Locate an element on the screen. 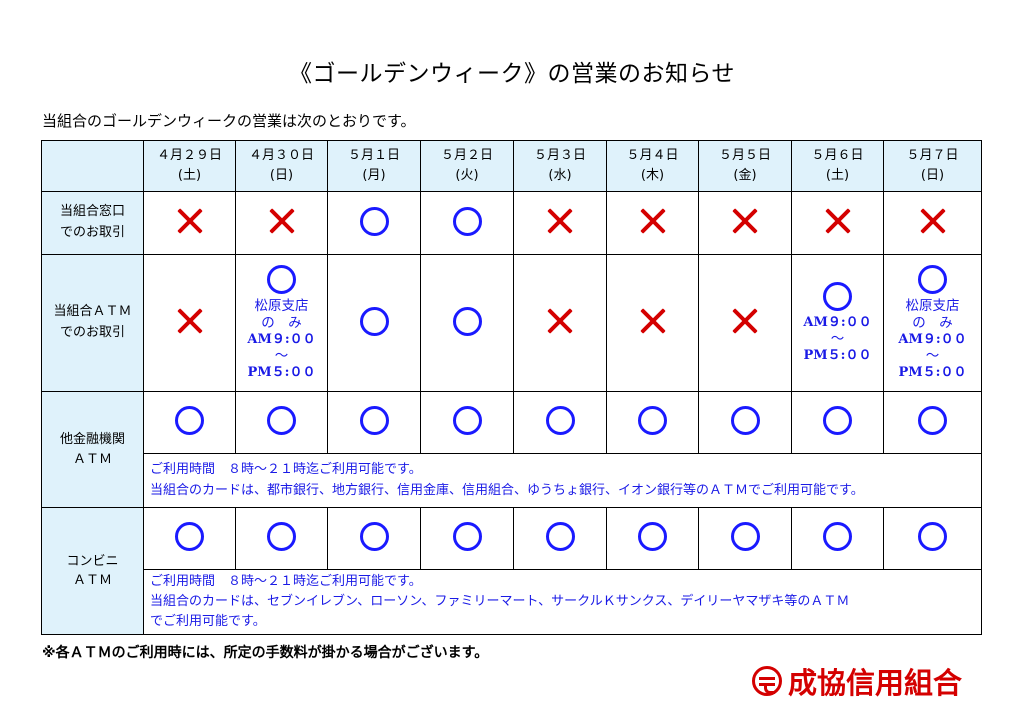 The width and height of the screenshot is (1024, 724). page-title: 《ゴールデンウィーク》の営業のお知らせ is located at coordinates (512, 74).